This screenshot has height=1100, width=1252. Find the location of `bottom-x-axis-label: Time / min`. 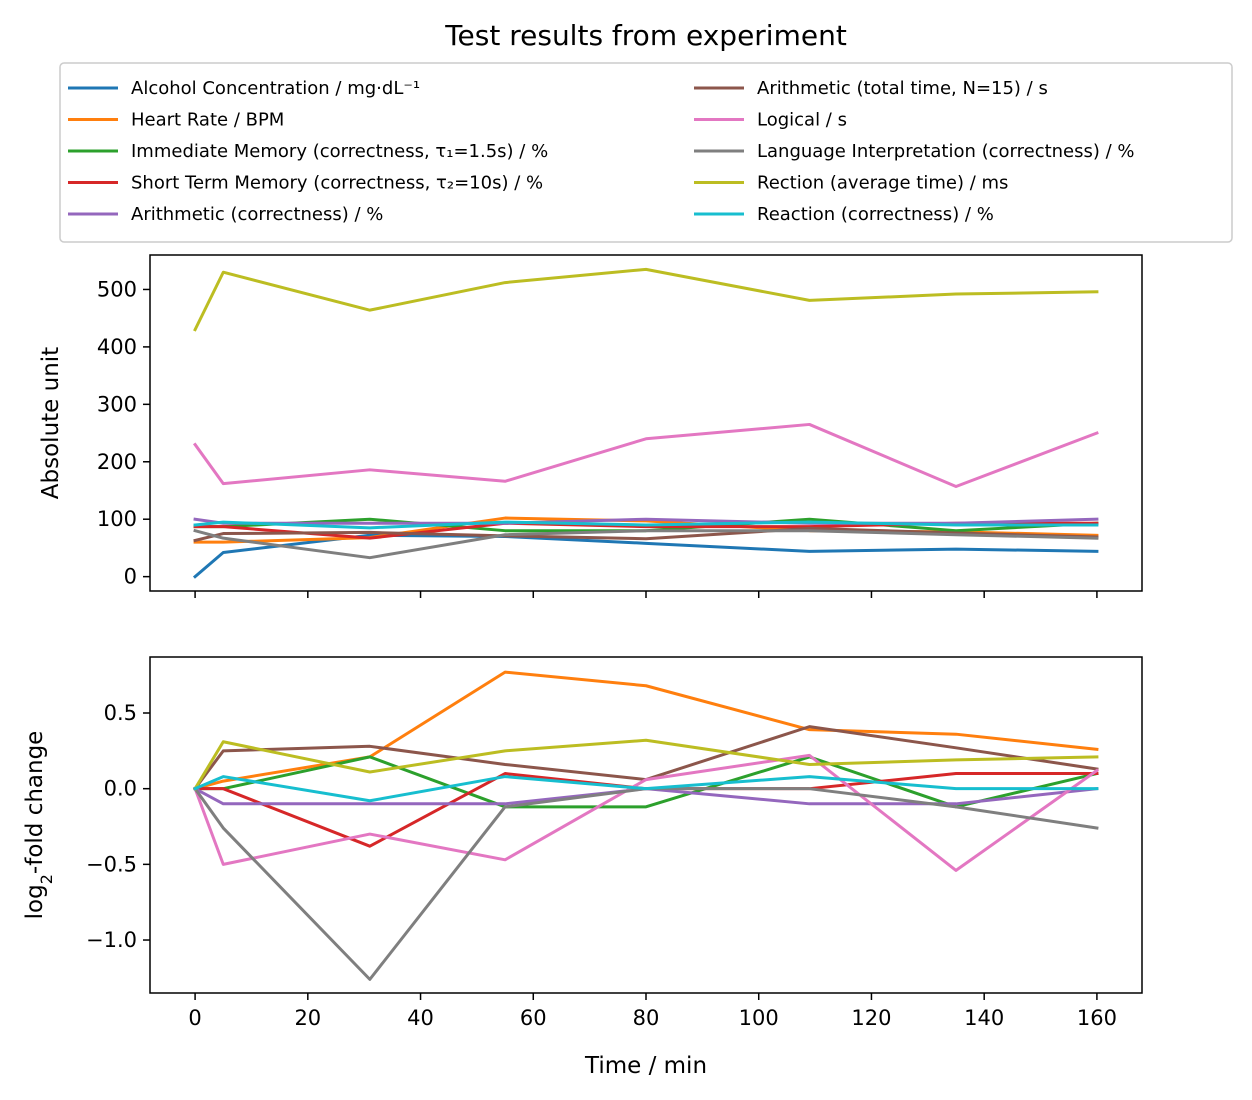

bottom-x-axis-label: Time / min is located at coordinates (645, 1066).